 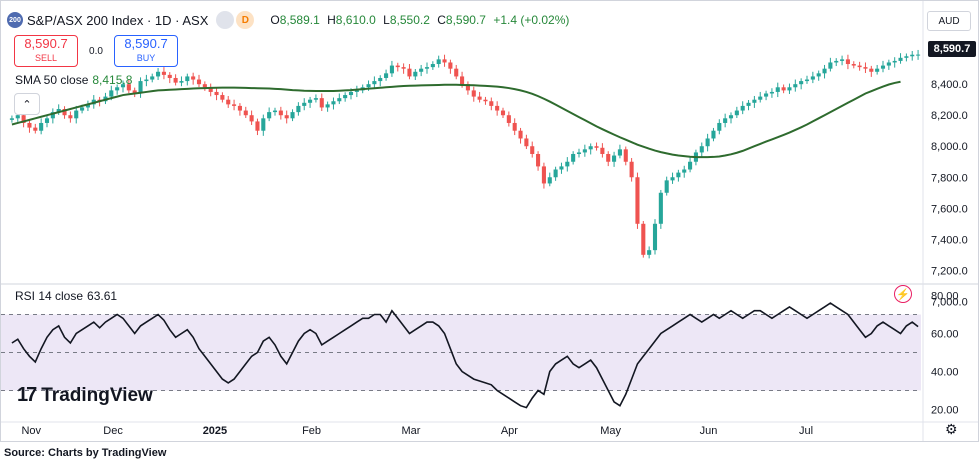 What do you see at coordinates (952, 49) in the screenshot?
I see `last-price-tag: 8,590.7` at bounding box center [952, 49].